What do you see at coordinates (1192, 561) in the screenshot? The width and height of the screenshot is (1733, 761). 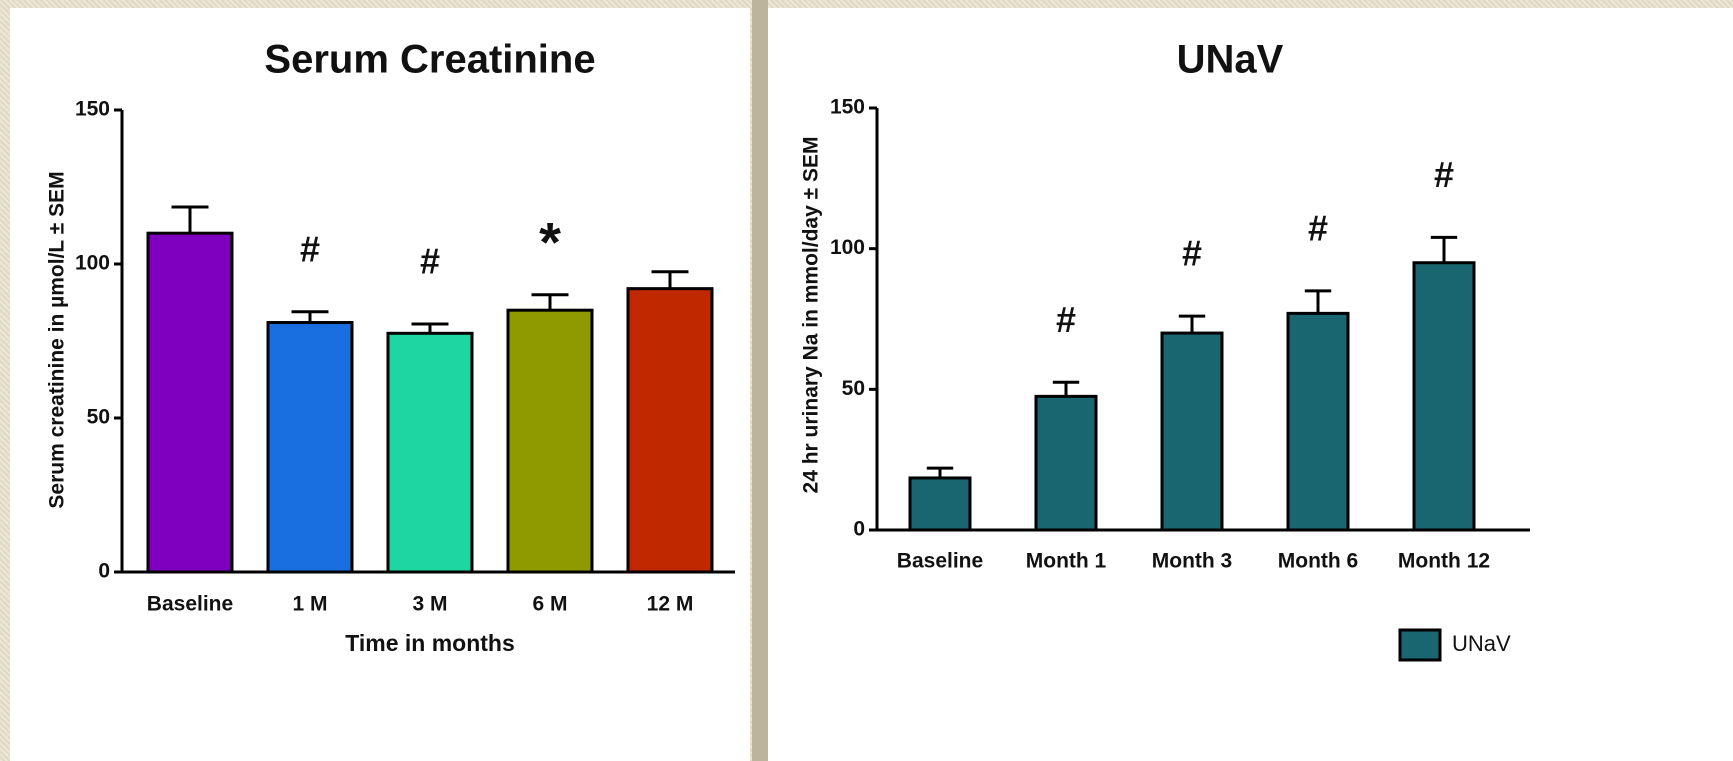 I see `x-tick-label: Month 3` at bounding box center [1192, 561].